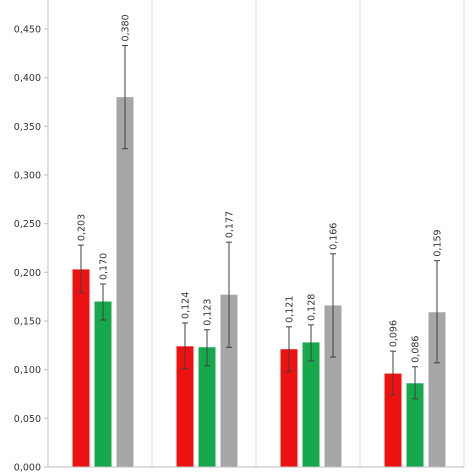  What do you see at coordinates (126, 27) in the screenshot?
I see `data-label: 0,380` at bounding box center [126, 27].